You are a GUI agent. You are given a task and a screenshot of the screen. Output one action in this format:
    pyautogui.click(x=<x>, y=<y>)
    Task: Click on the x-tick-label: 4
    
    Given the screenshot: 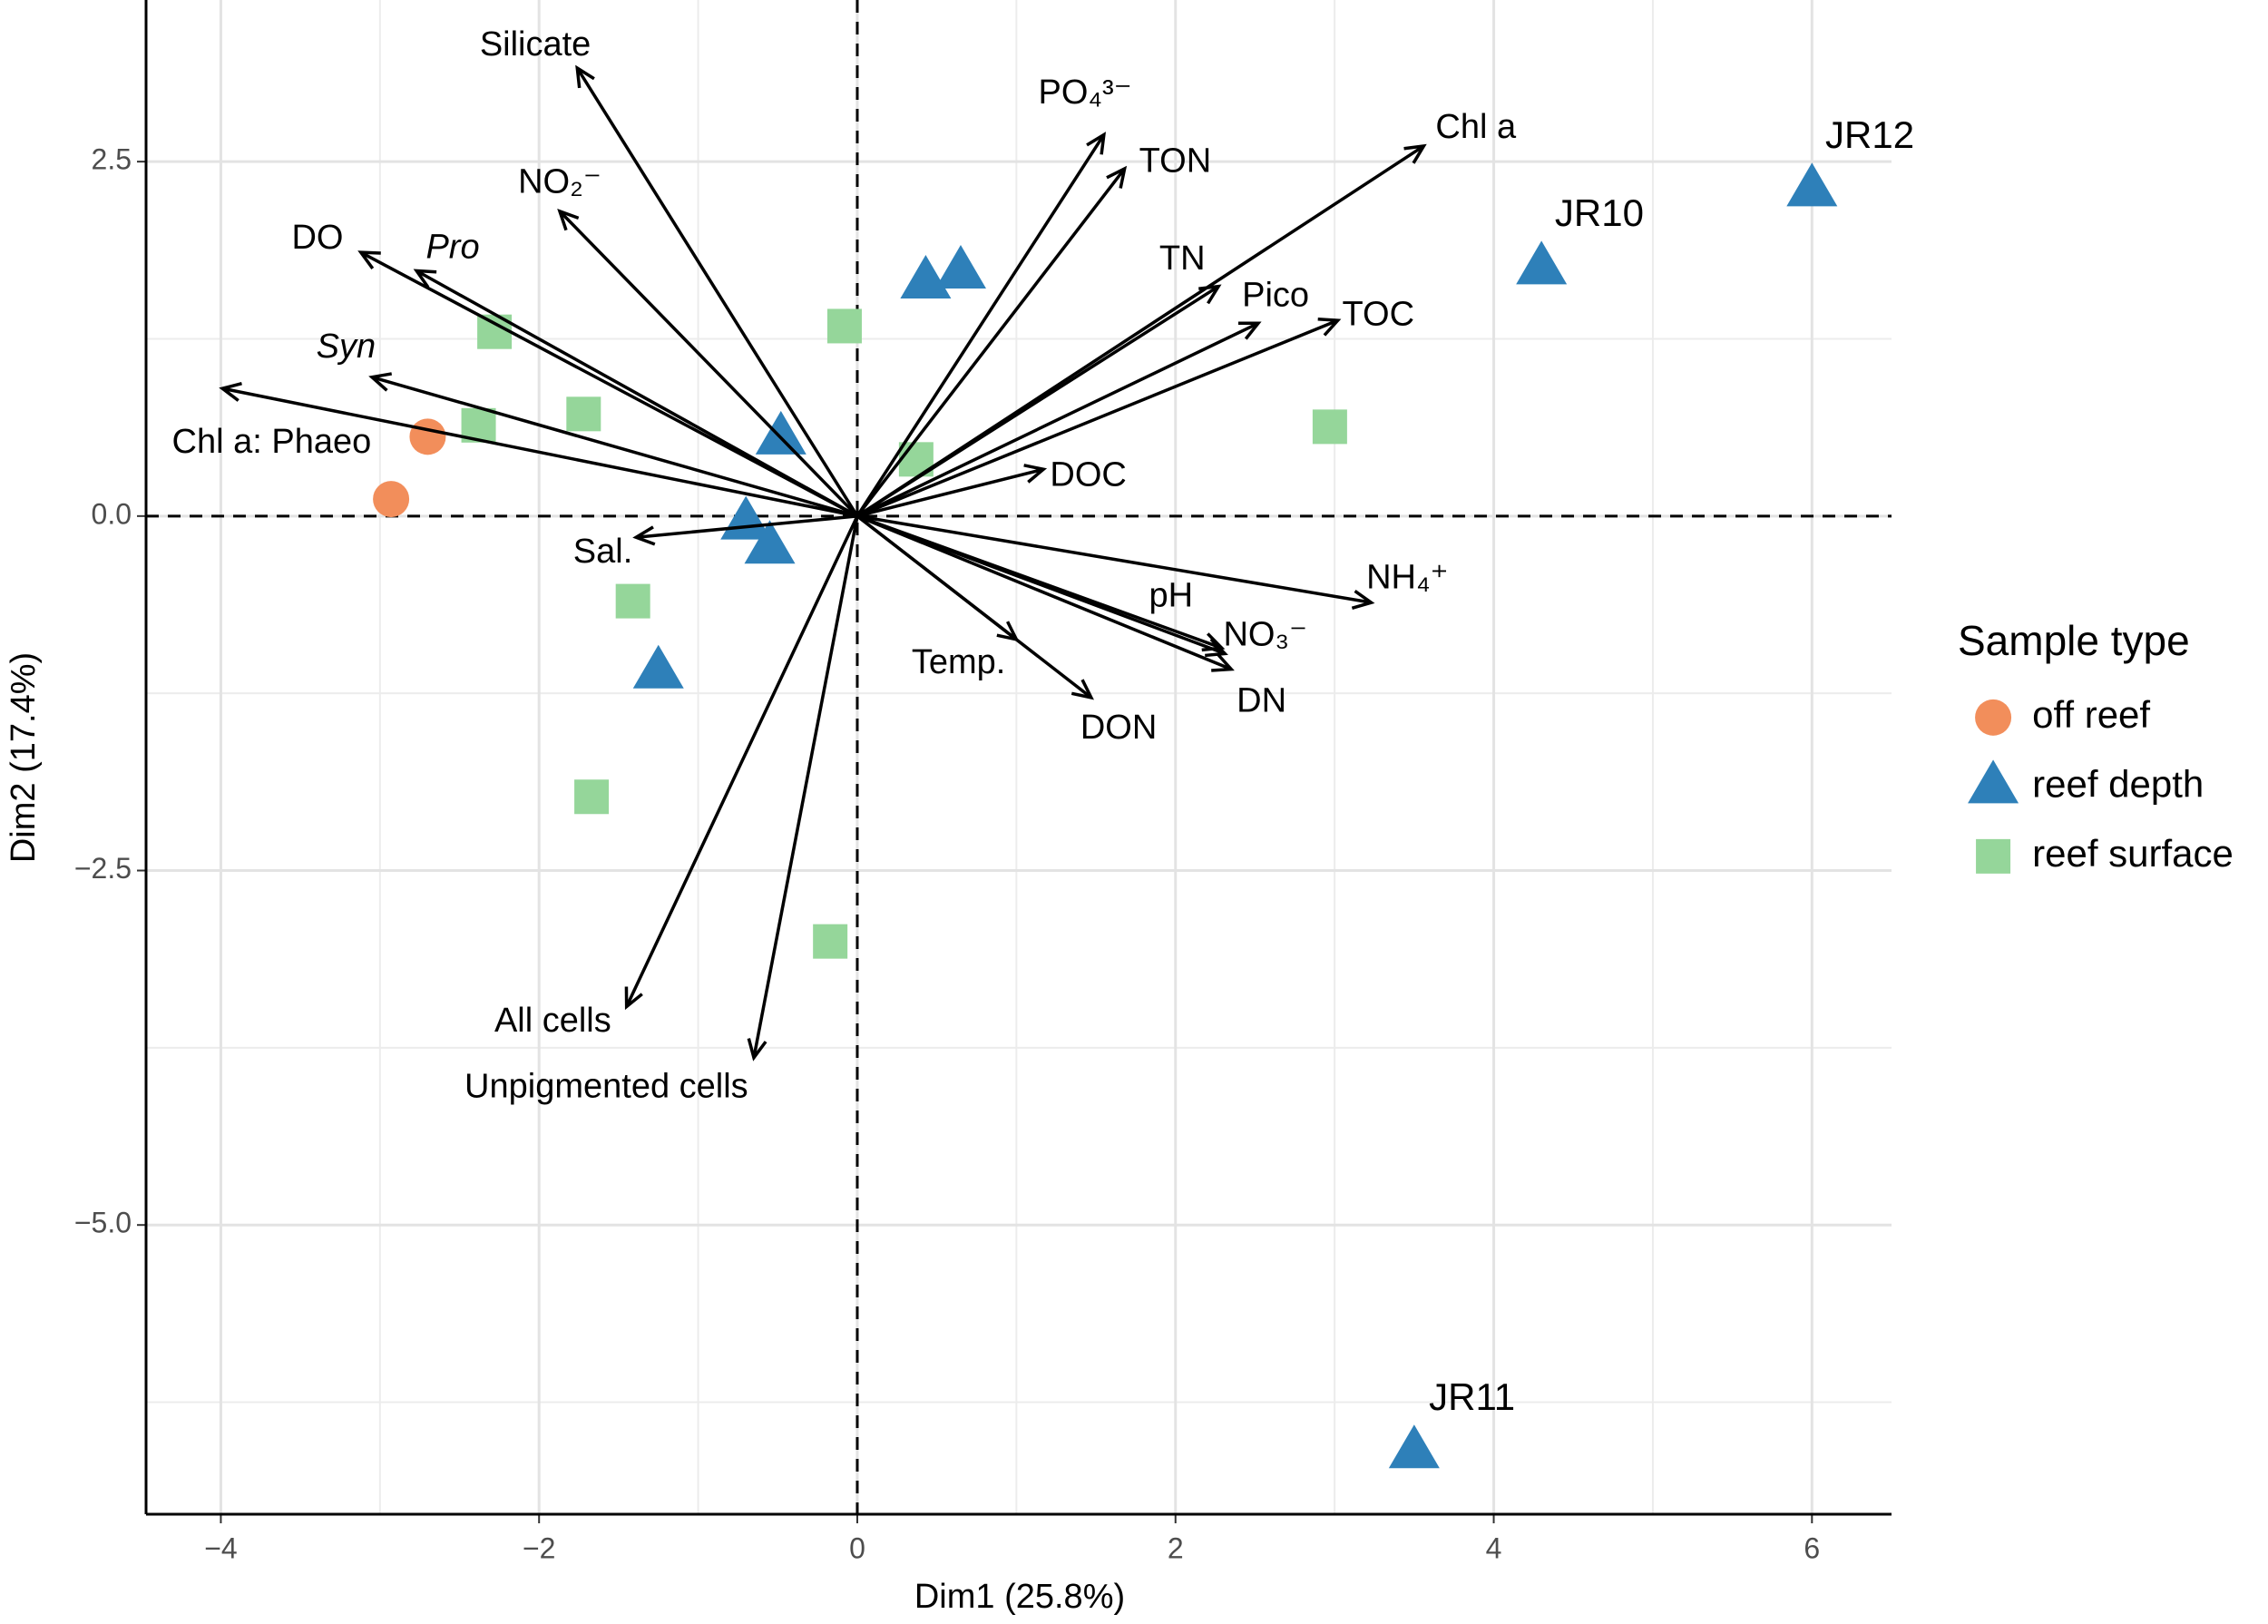 What is the action you would take?
    pyautogui.click(x=1494, y=1547)
    